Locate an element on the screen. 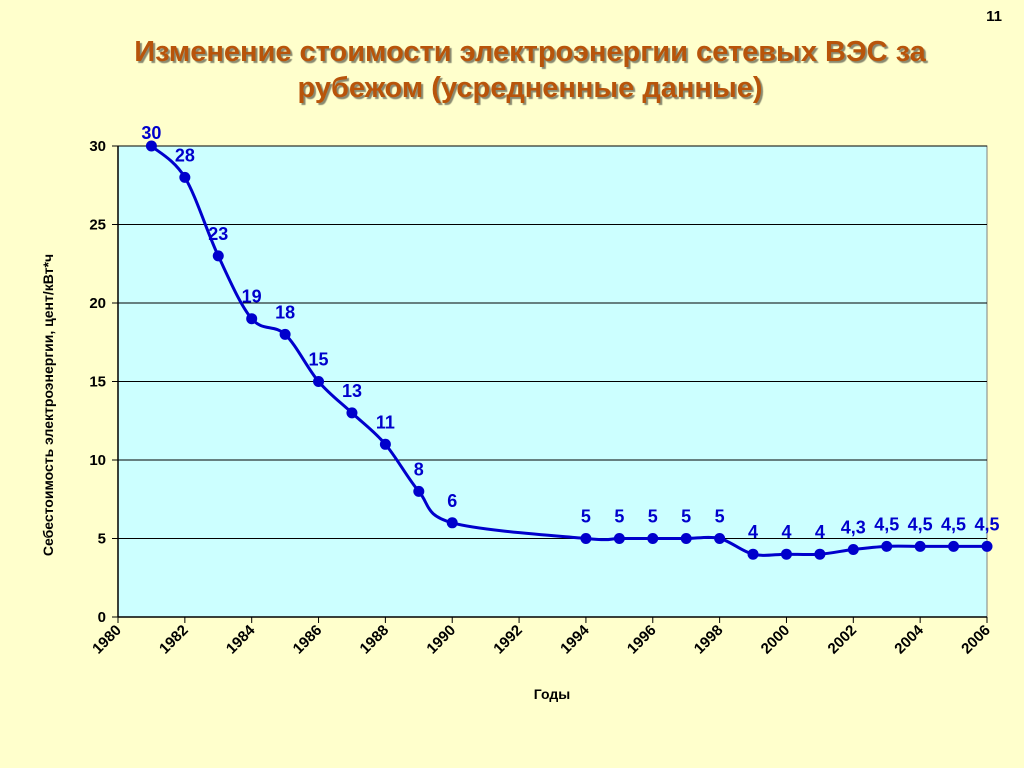  x-tick-label: 1988 is located at coordinates (375, 640).